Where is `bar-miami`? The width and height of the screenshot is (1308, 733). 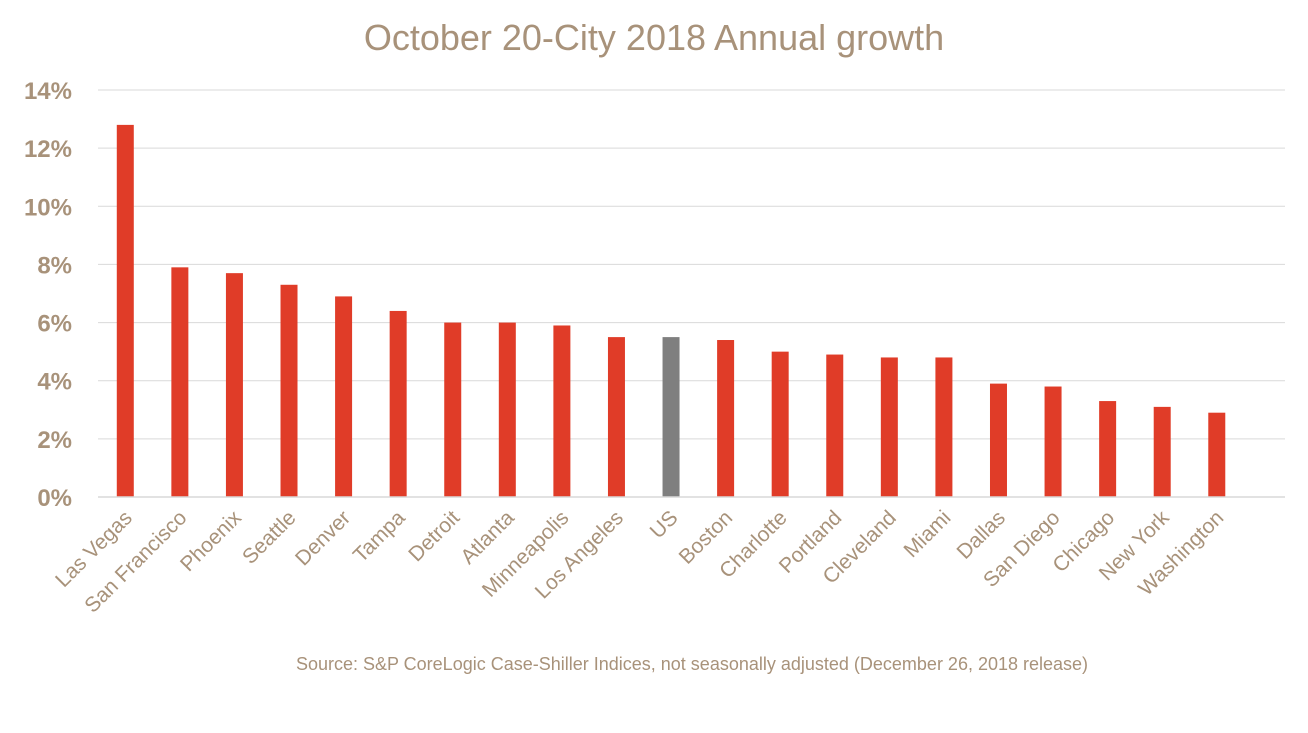 bar-miami is located at coordinates (944, 427).